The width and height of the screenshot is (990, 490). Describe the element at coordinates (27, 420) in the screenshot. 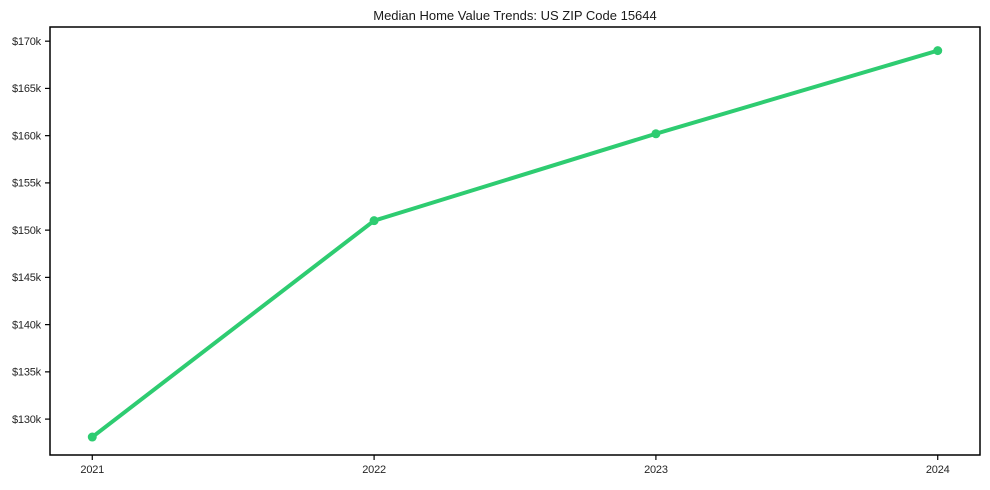

I see `y-tick-label: $130k` at that location.